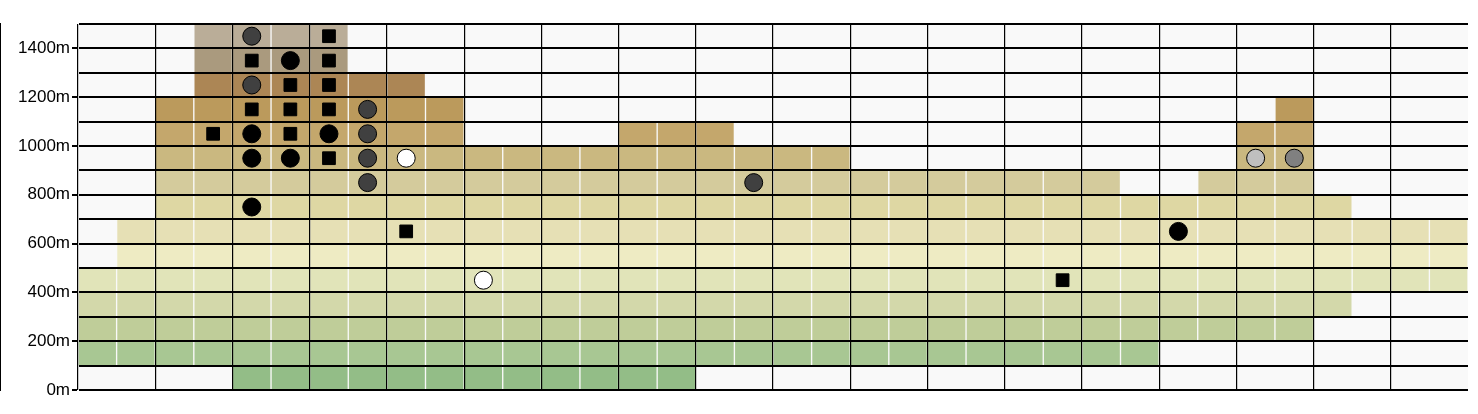 Image resolution: width=1478 pixels, height=414 pixels. What do you see at coordinates (48, 194) in the screenshot?
I see `y-tick-label: 800m` at bounding box center [48, 194].